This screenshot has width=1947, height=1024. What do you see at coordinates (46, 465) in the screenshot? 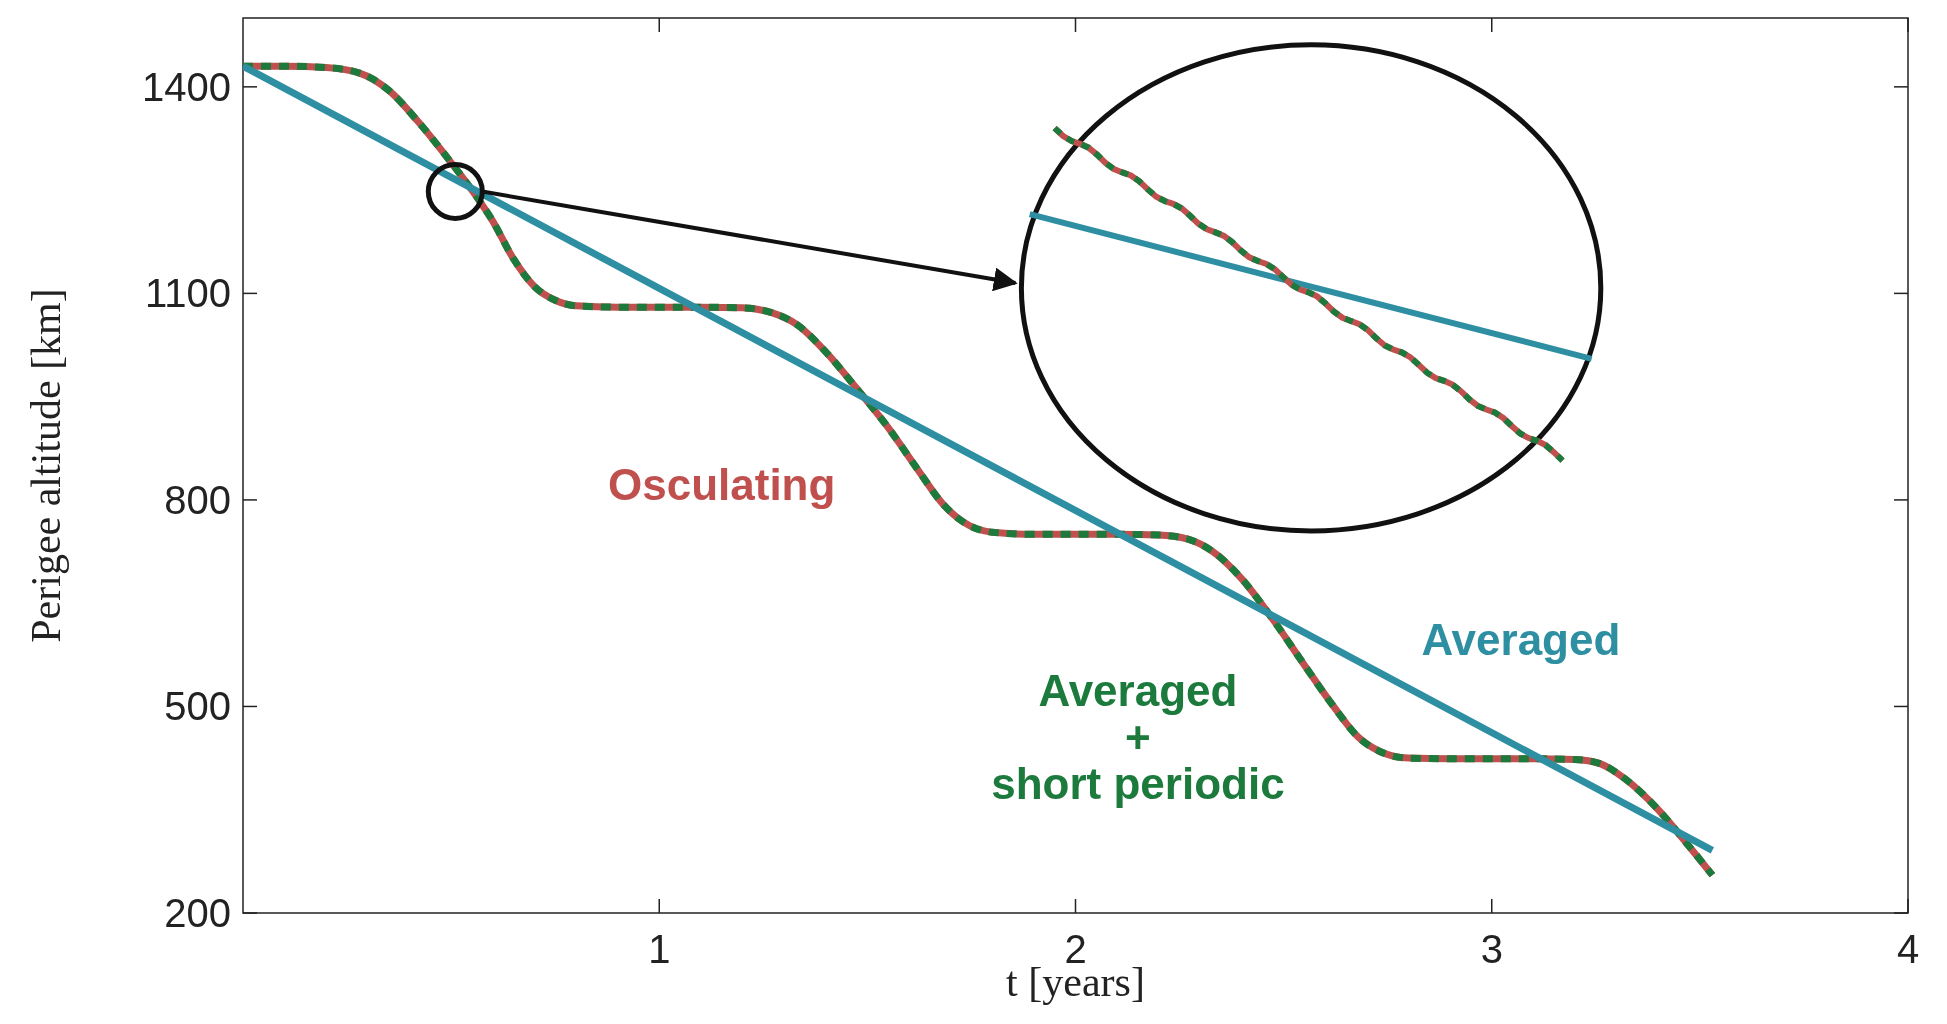
I see `y-axis-title: Perigee altitude [km]` at bounding box center [46, 465].